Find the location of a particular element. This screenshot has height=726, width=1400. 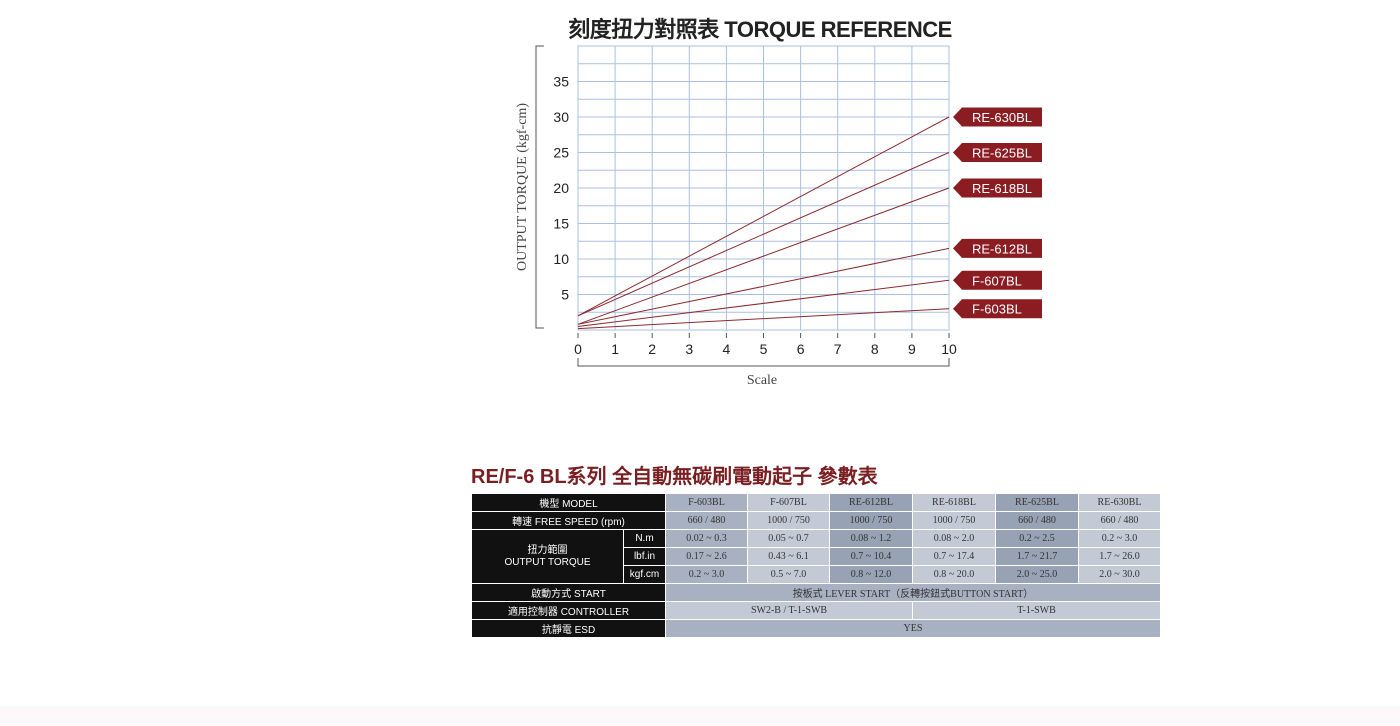

torque-cell: 0.08 ~ 1.2 is located at coordinates (871, 538).